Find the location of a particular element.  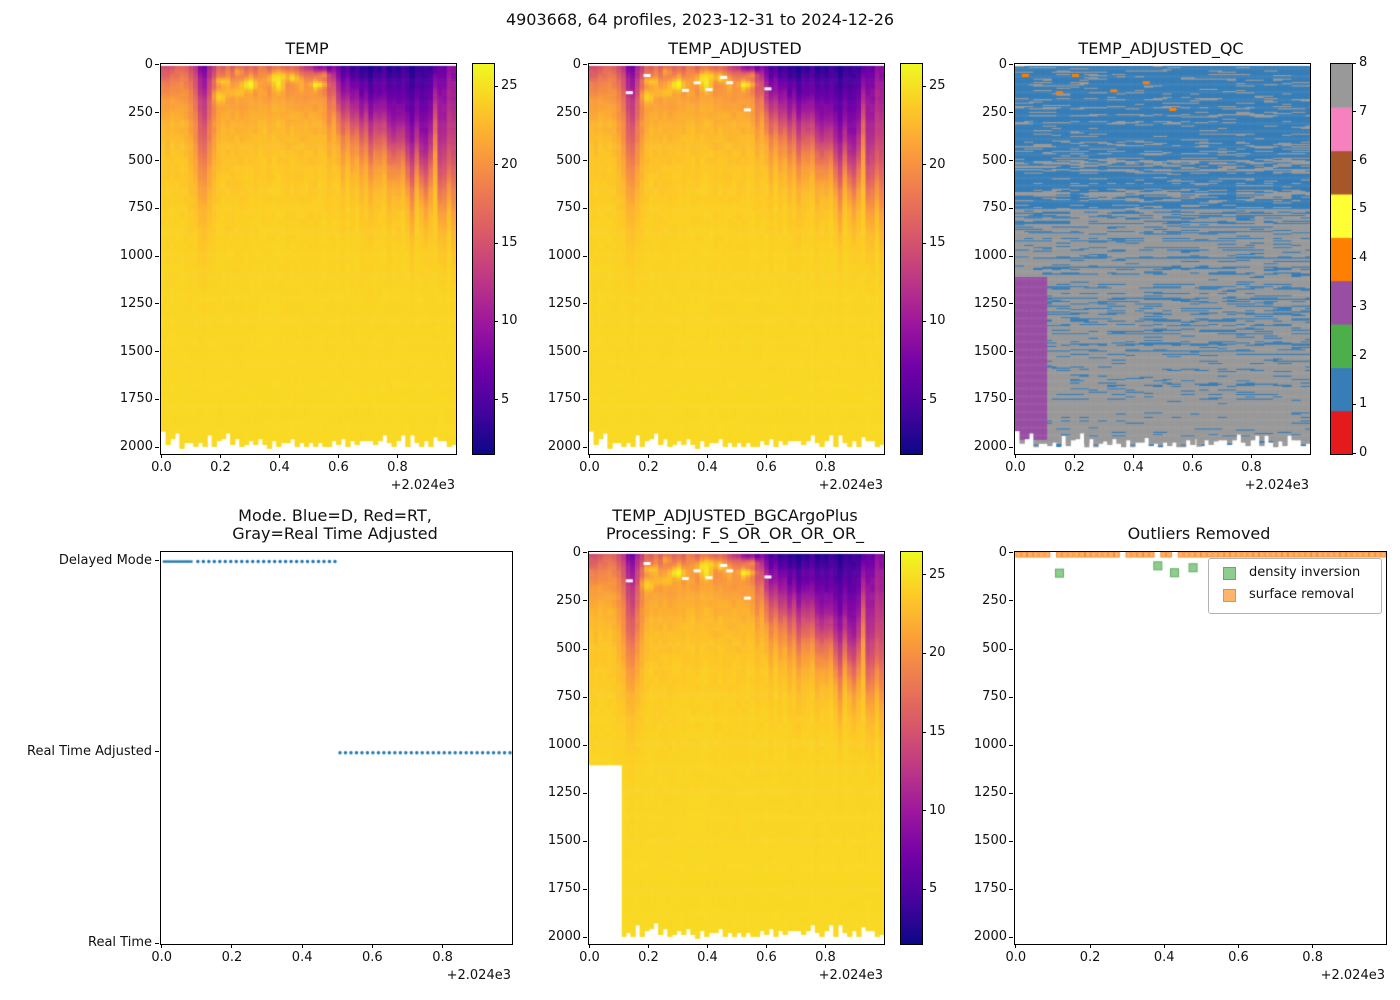

y-tick-label: 2000 is located at coordinates (990, 937).